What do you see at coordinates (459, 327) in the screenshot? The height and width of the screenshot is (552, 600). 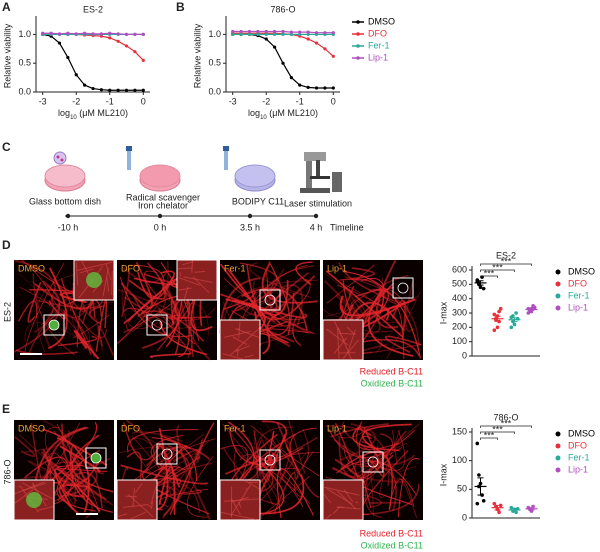 I see `y-tick-label: 200` at bounding box center [459, 327].